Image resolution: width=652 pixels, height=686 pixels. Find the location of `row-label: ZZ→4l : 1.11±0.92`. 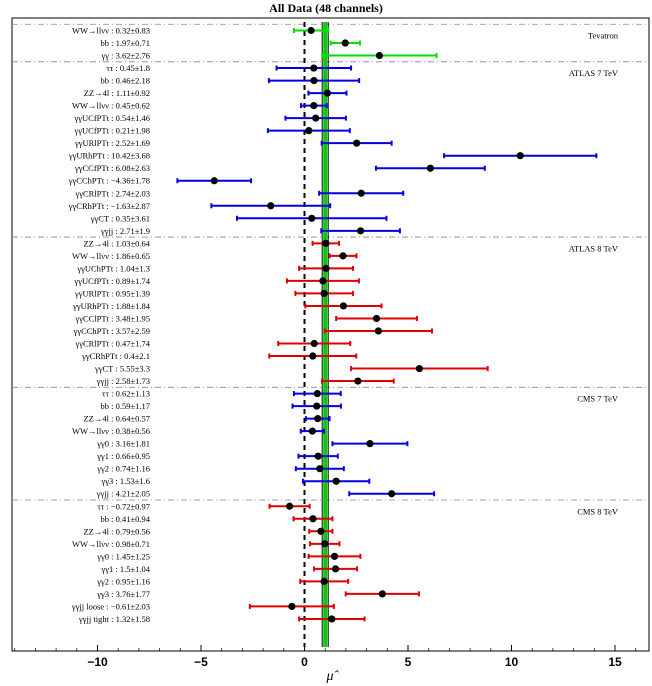

row-label: ZZ→4l : 1.11±0.92 is located at coordinates (117, 93).